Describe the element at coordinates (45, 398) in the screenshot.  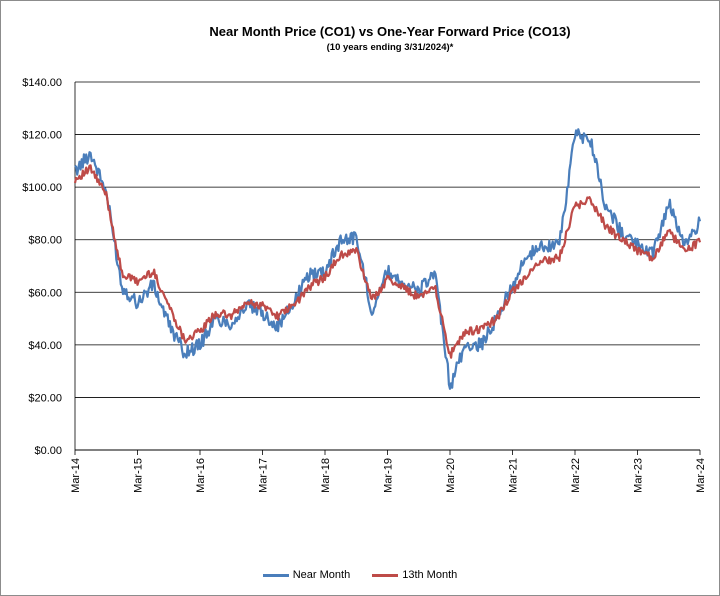
I see `y-tick-label: $20.00` at that location.